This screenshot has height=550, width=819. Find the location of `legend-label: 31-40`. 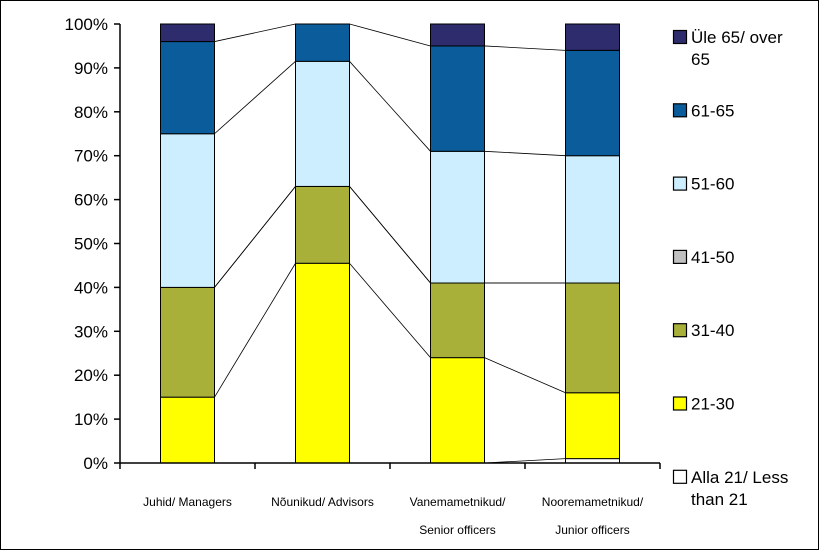

legend-label: 31-40 is located at coordinates (712, 330).